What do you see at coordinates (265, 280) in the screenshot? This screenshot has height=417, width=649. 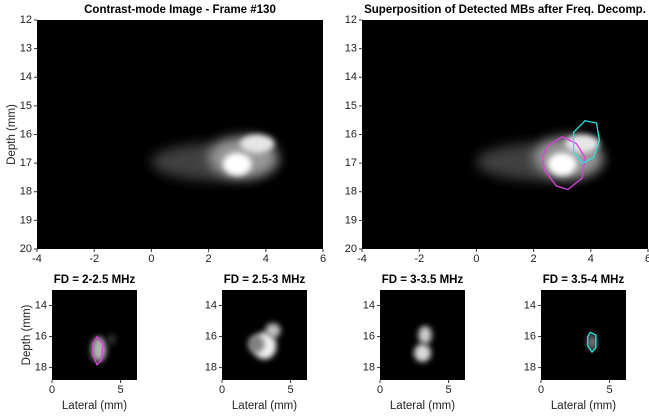 I see `panel-title: FD = 2.5-3 MHz` at bounding box center [265, 280].